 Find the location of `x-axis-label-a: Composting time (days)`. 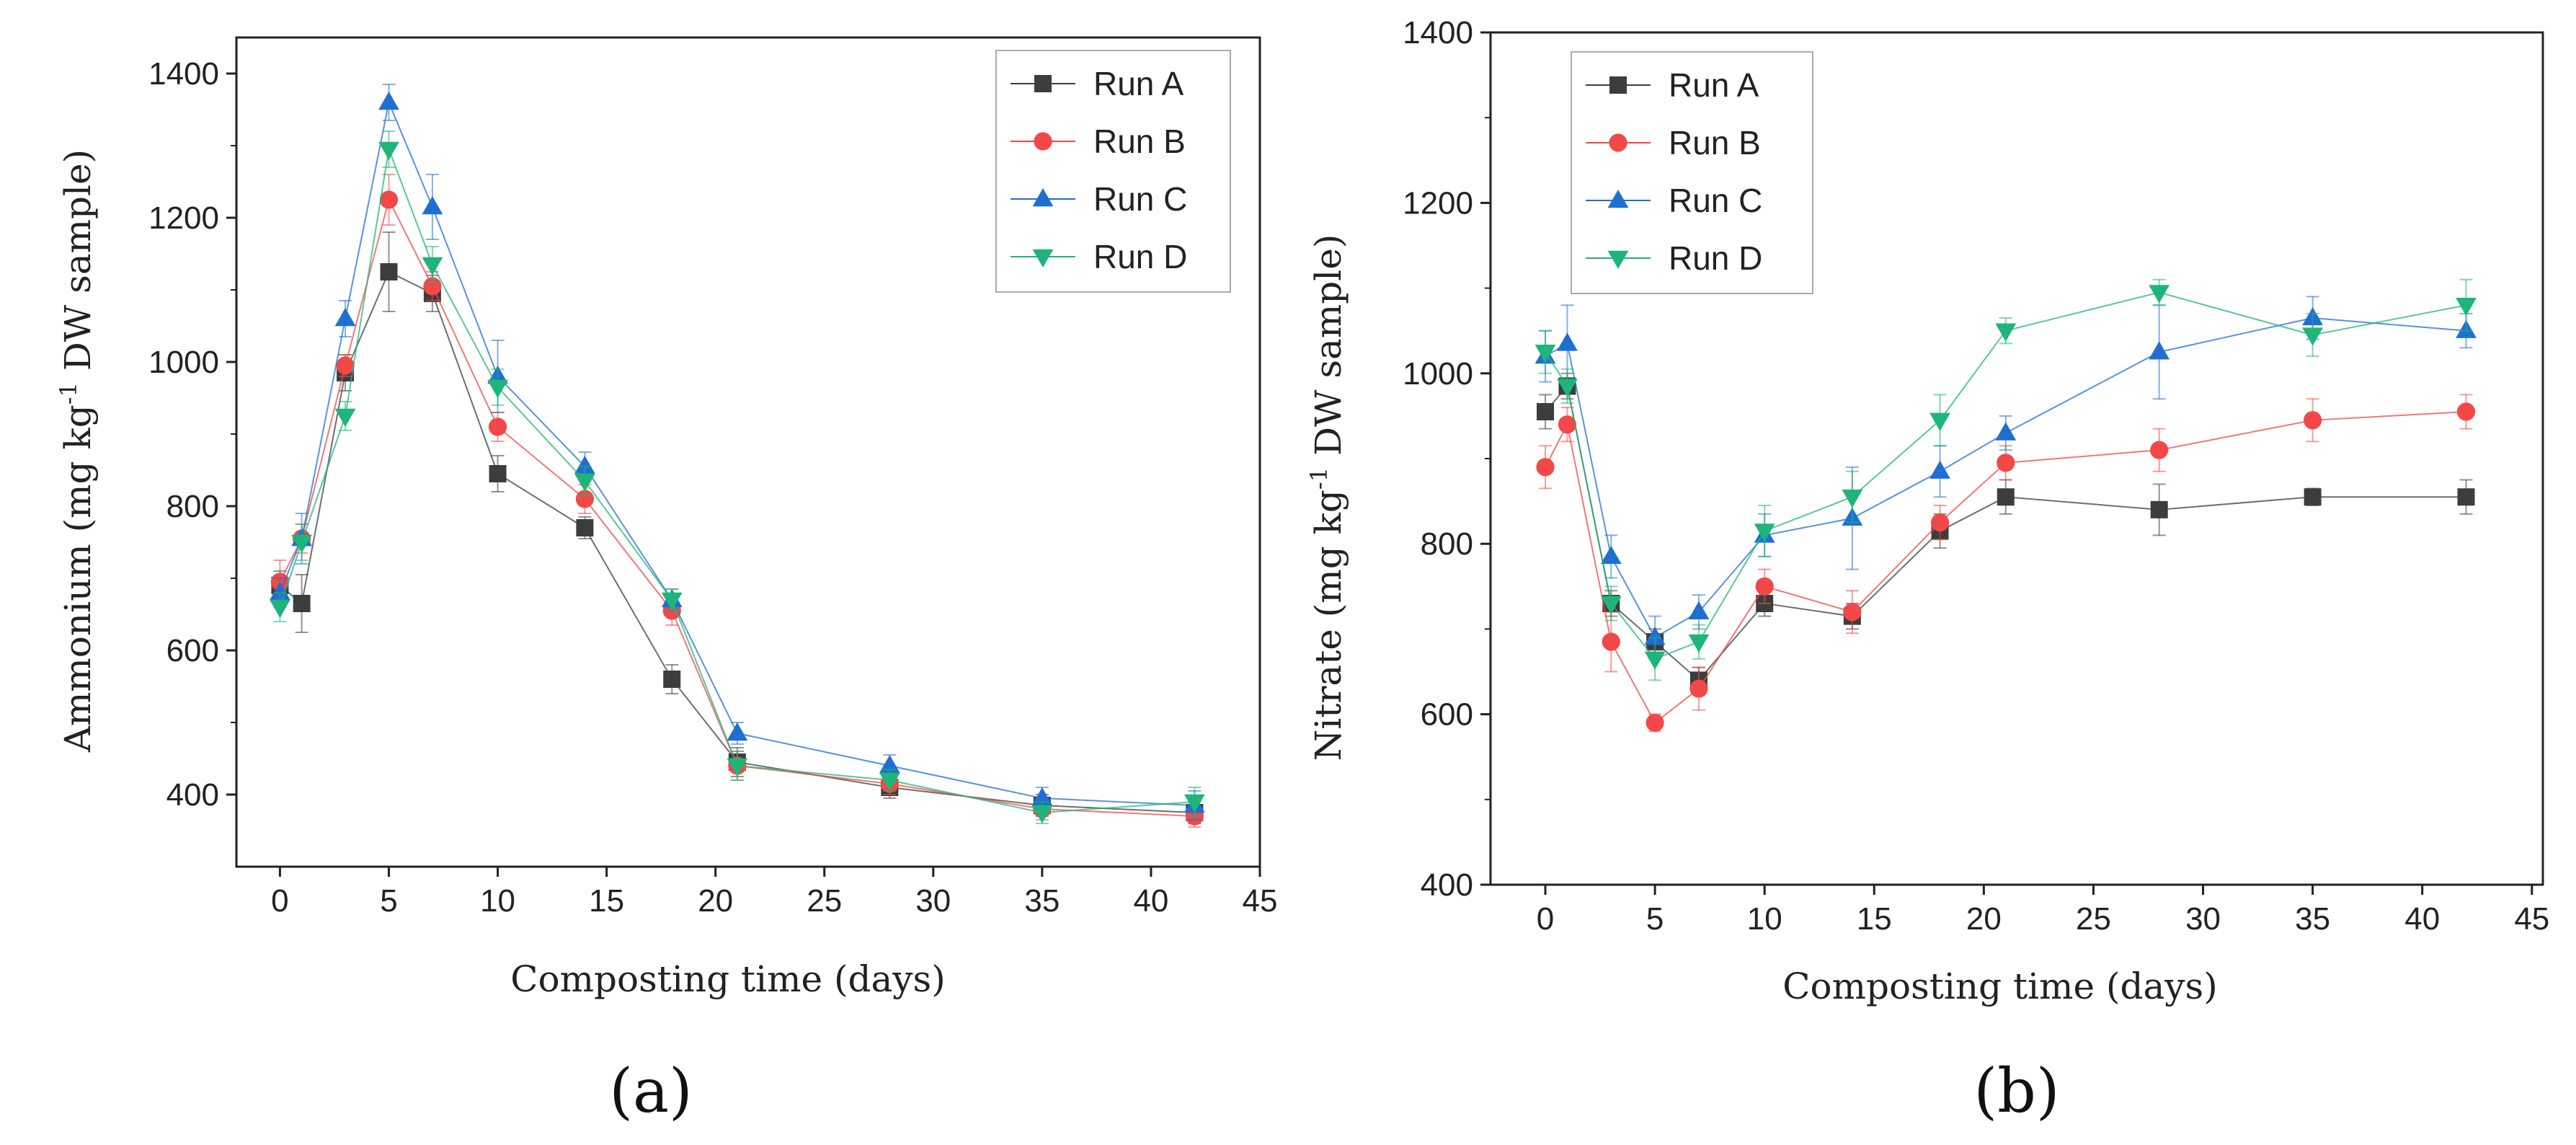

x-axis-label-a: Composting time (days) is located at coordinates (727, 979).